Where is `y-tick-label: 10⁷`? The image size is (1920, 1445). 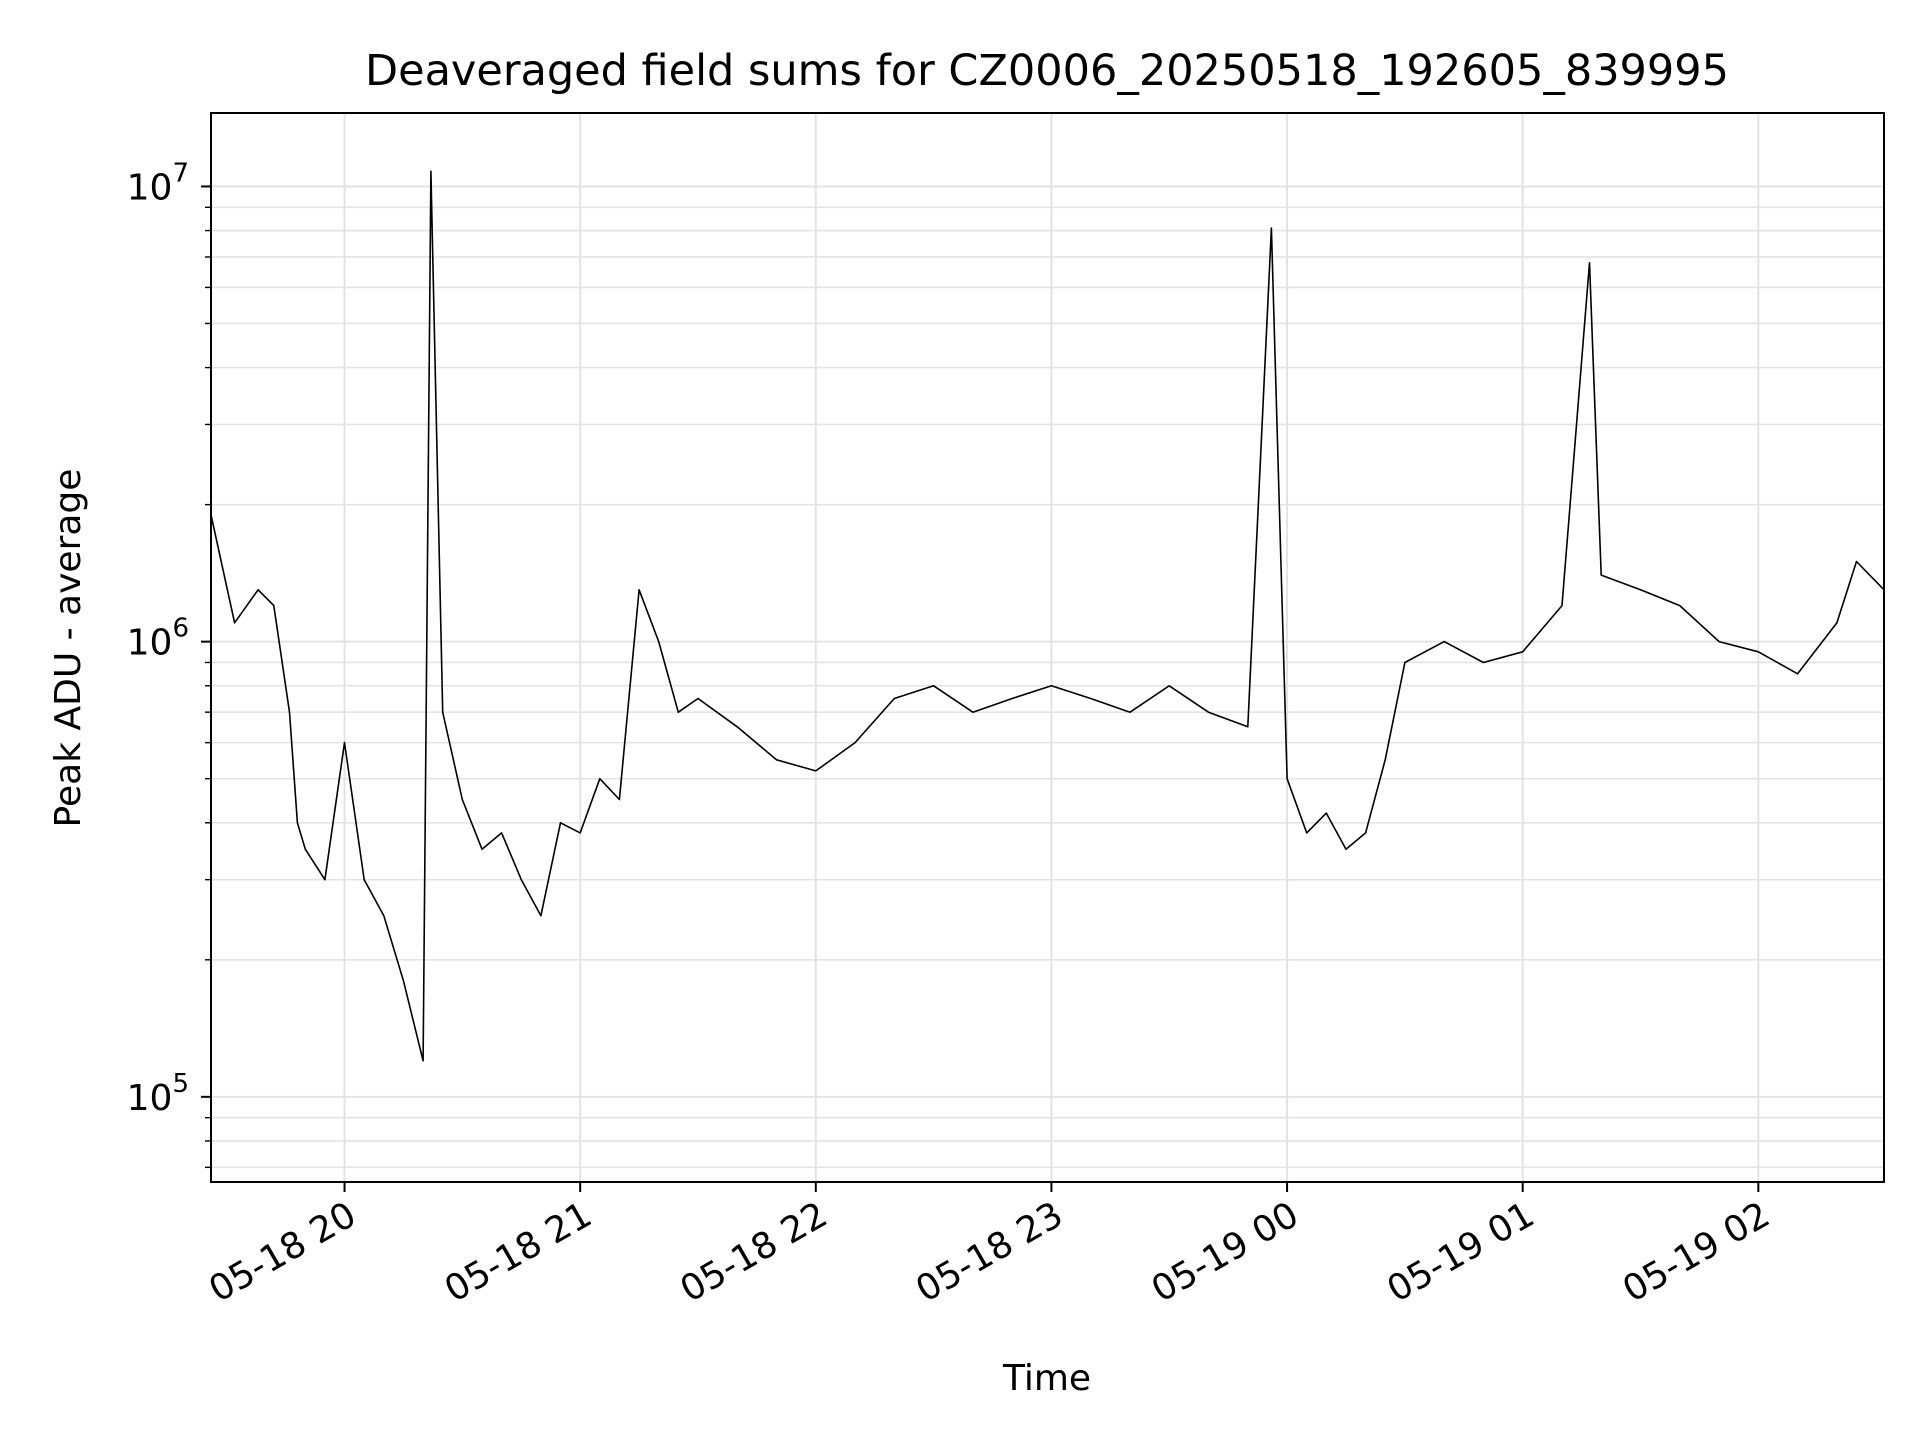 y-tick-label: 10⁷ is located at coordinates (158, 183).